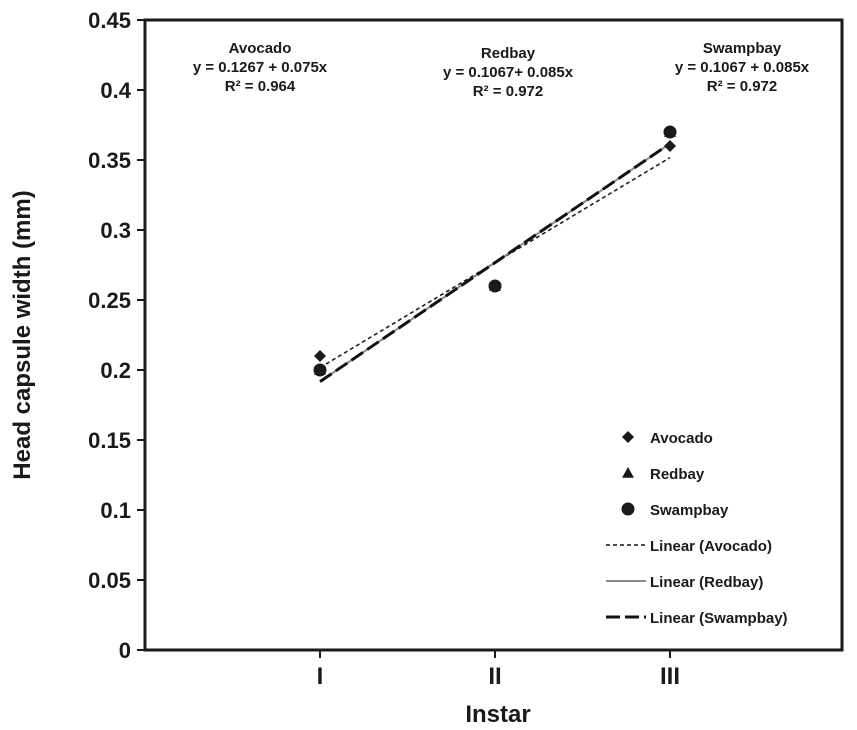 The image size is (857, 730). I want to click on y-axis-title: Head capsule width (mm), so click(22, 334).